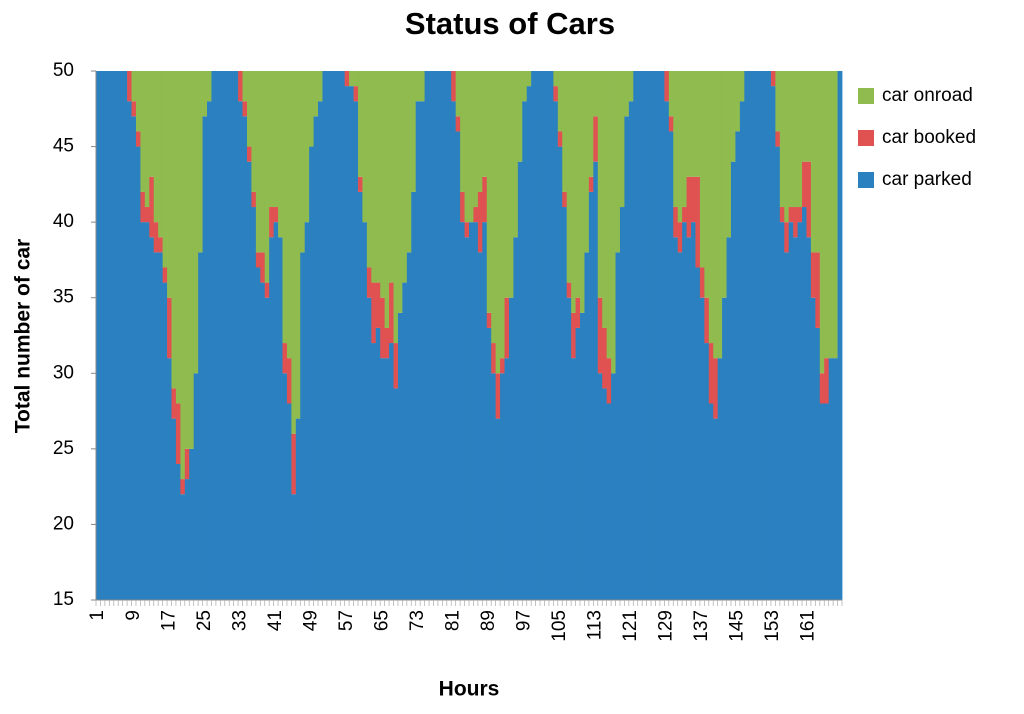  What do you see at coordinates (701, 626) in the screenshot?
I see `x-tick-label: 137` at bounding box center [701, 626].